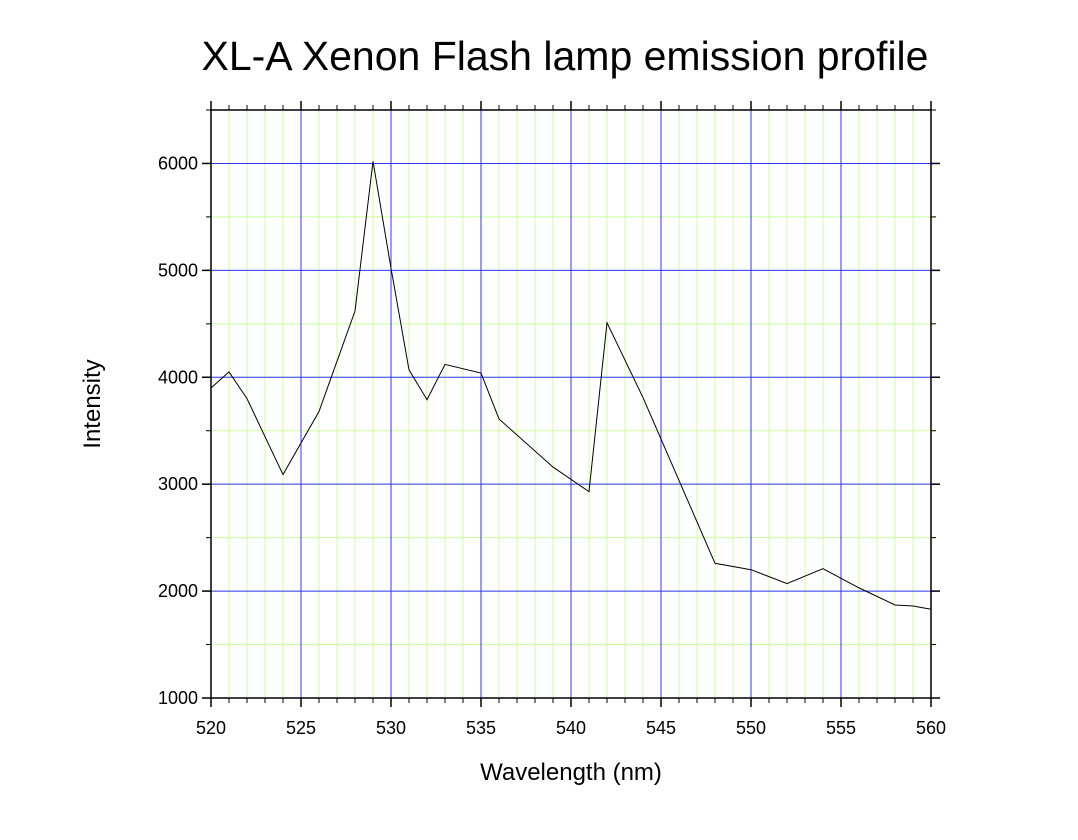 Image resolution: width=1078 pixels, height=840 pixels. What do you see at coordinates (751, 728) in the screenshot?
I see `x-tick-label: 550` at bounding box center [751, 728].